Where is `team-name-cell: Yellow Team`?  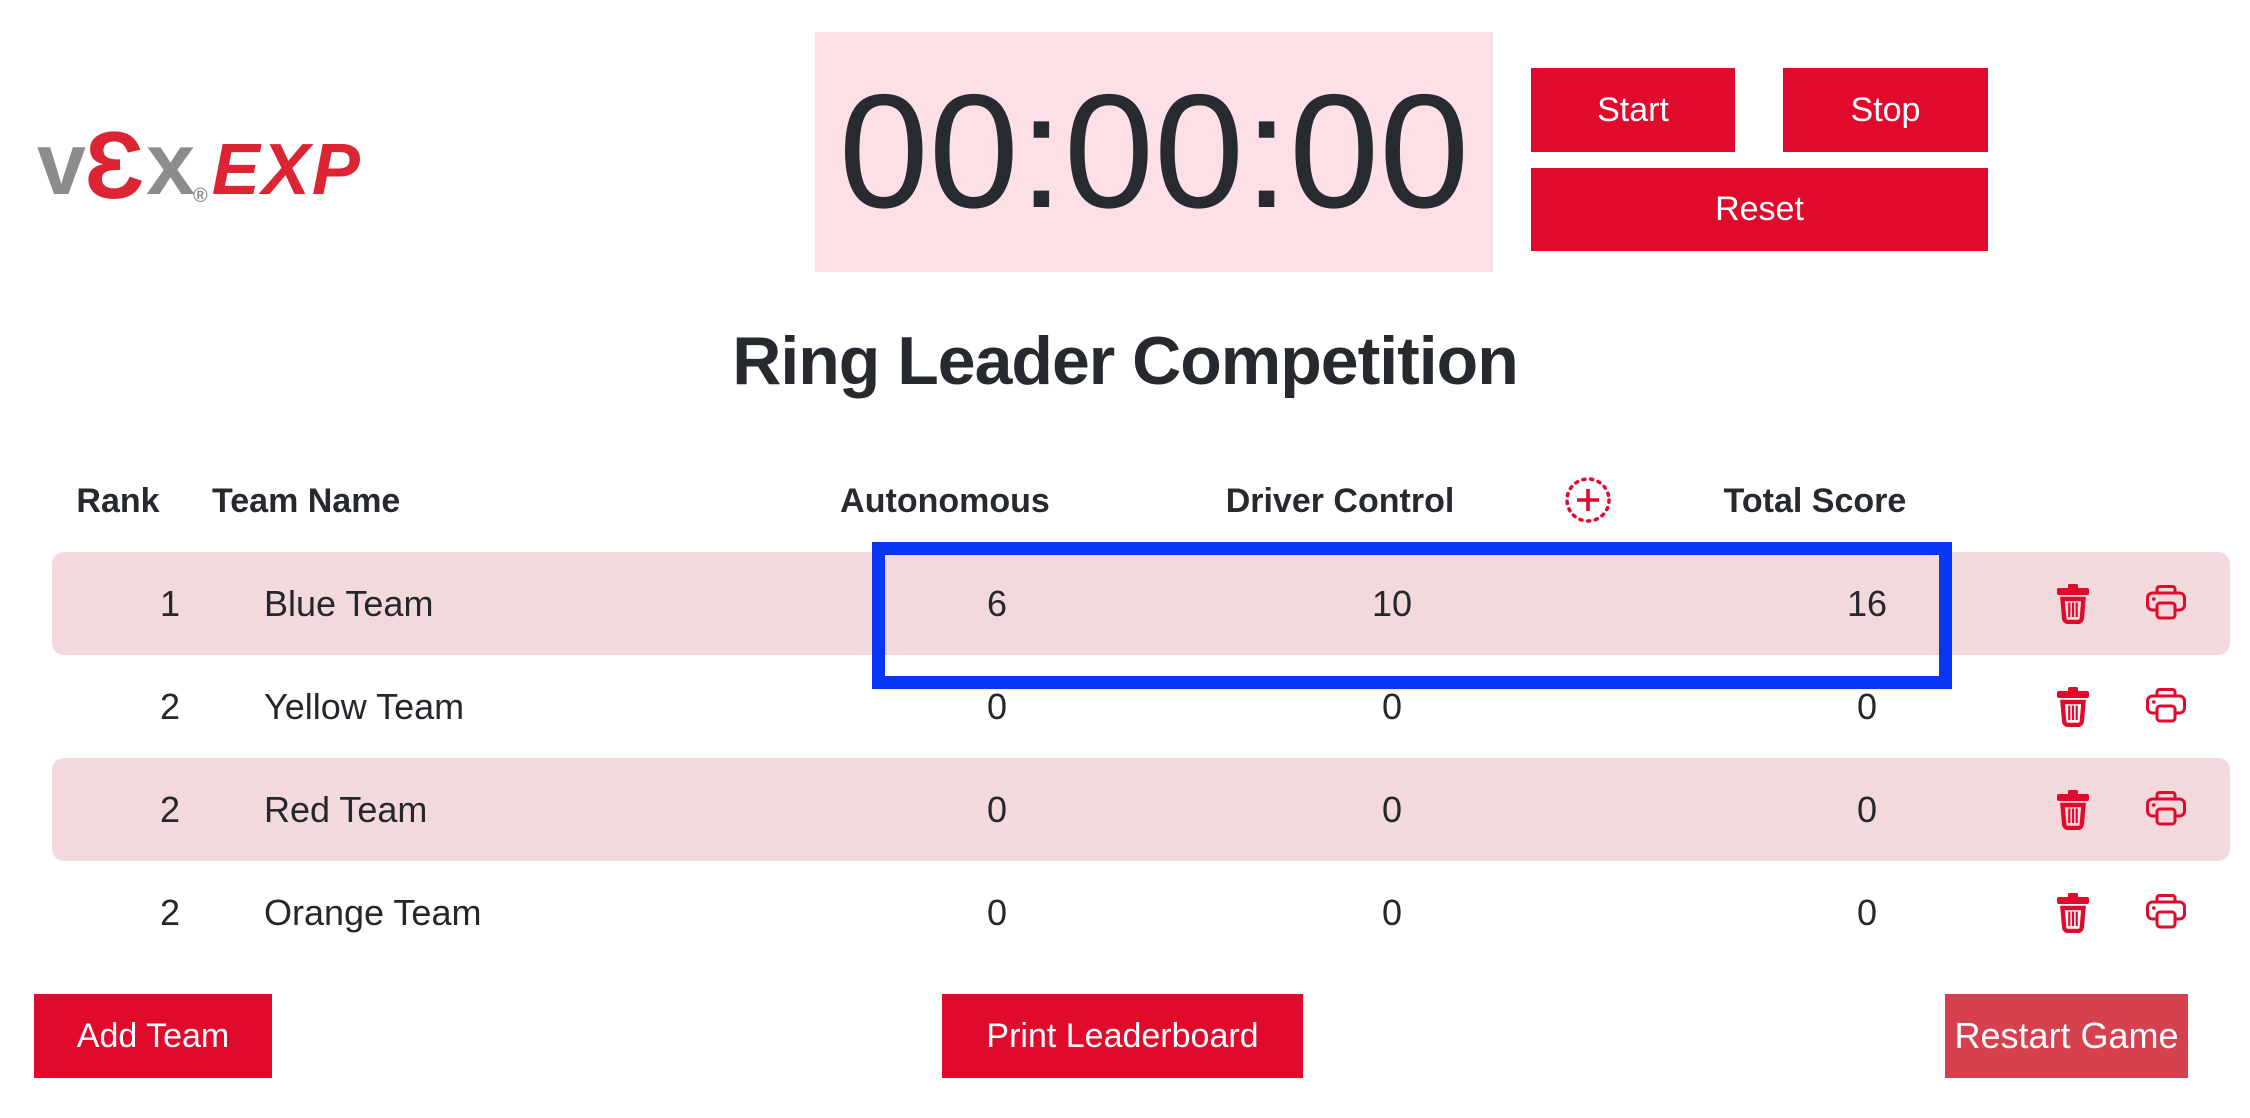 team-name-cell: Yellow Team is located at coordinates (364, 706).